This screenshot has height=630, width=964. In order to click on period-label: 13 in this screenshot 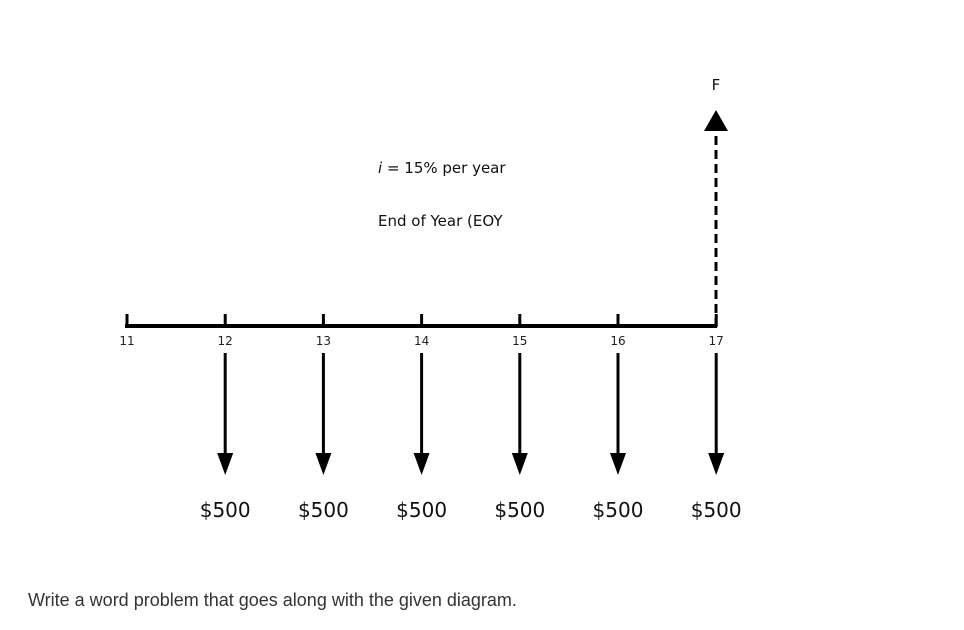, I will do `click(323, 341)`.